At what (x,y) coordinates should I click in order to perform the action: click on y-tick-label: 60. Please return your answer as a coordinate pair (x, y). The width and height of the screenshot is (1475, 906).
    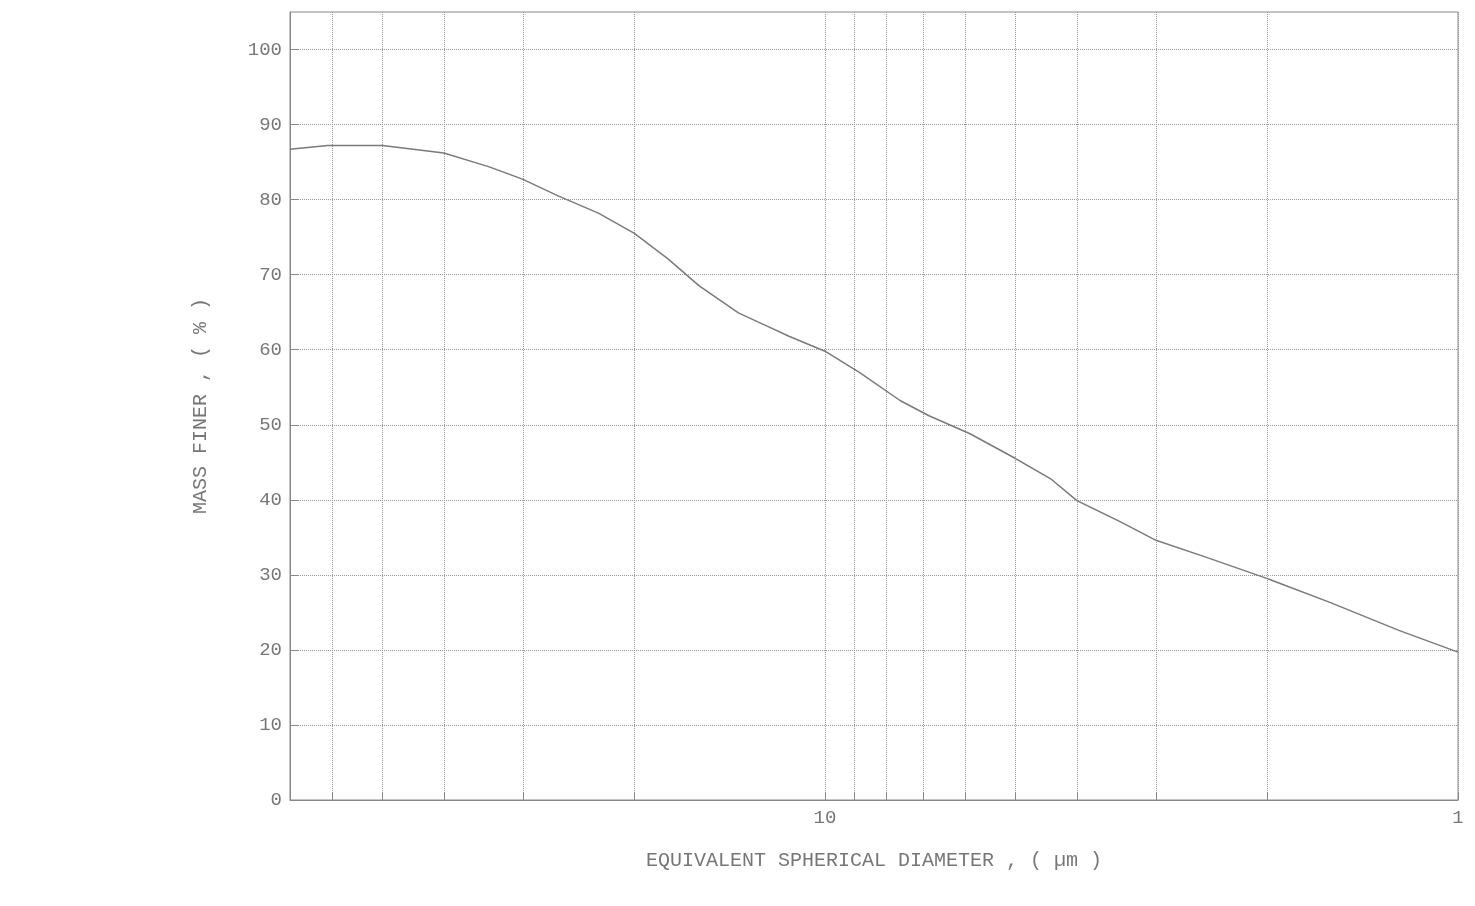
    Looking at the image, I should click on (270, 349).